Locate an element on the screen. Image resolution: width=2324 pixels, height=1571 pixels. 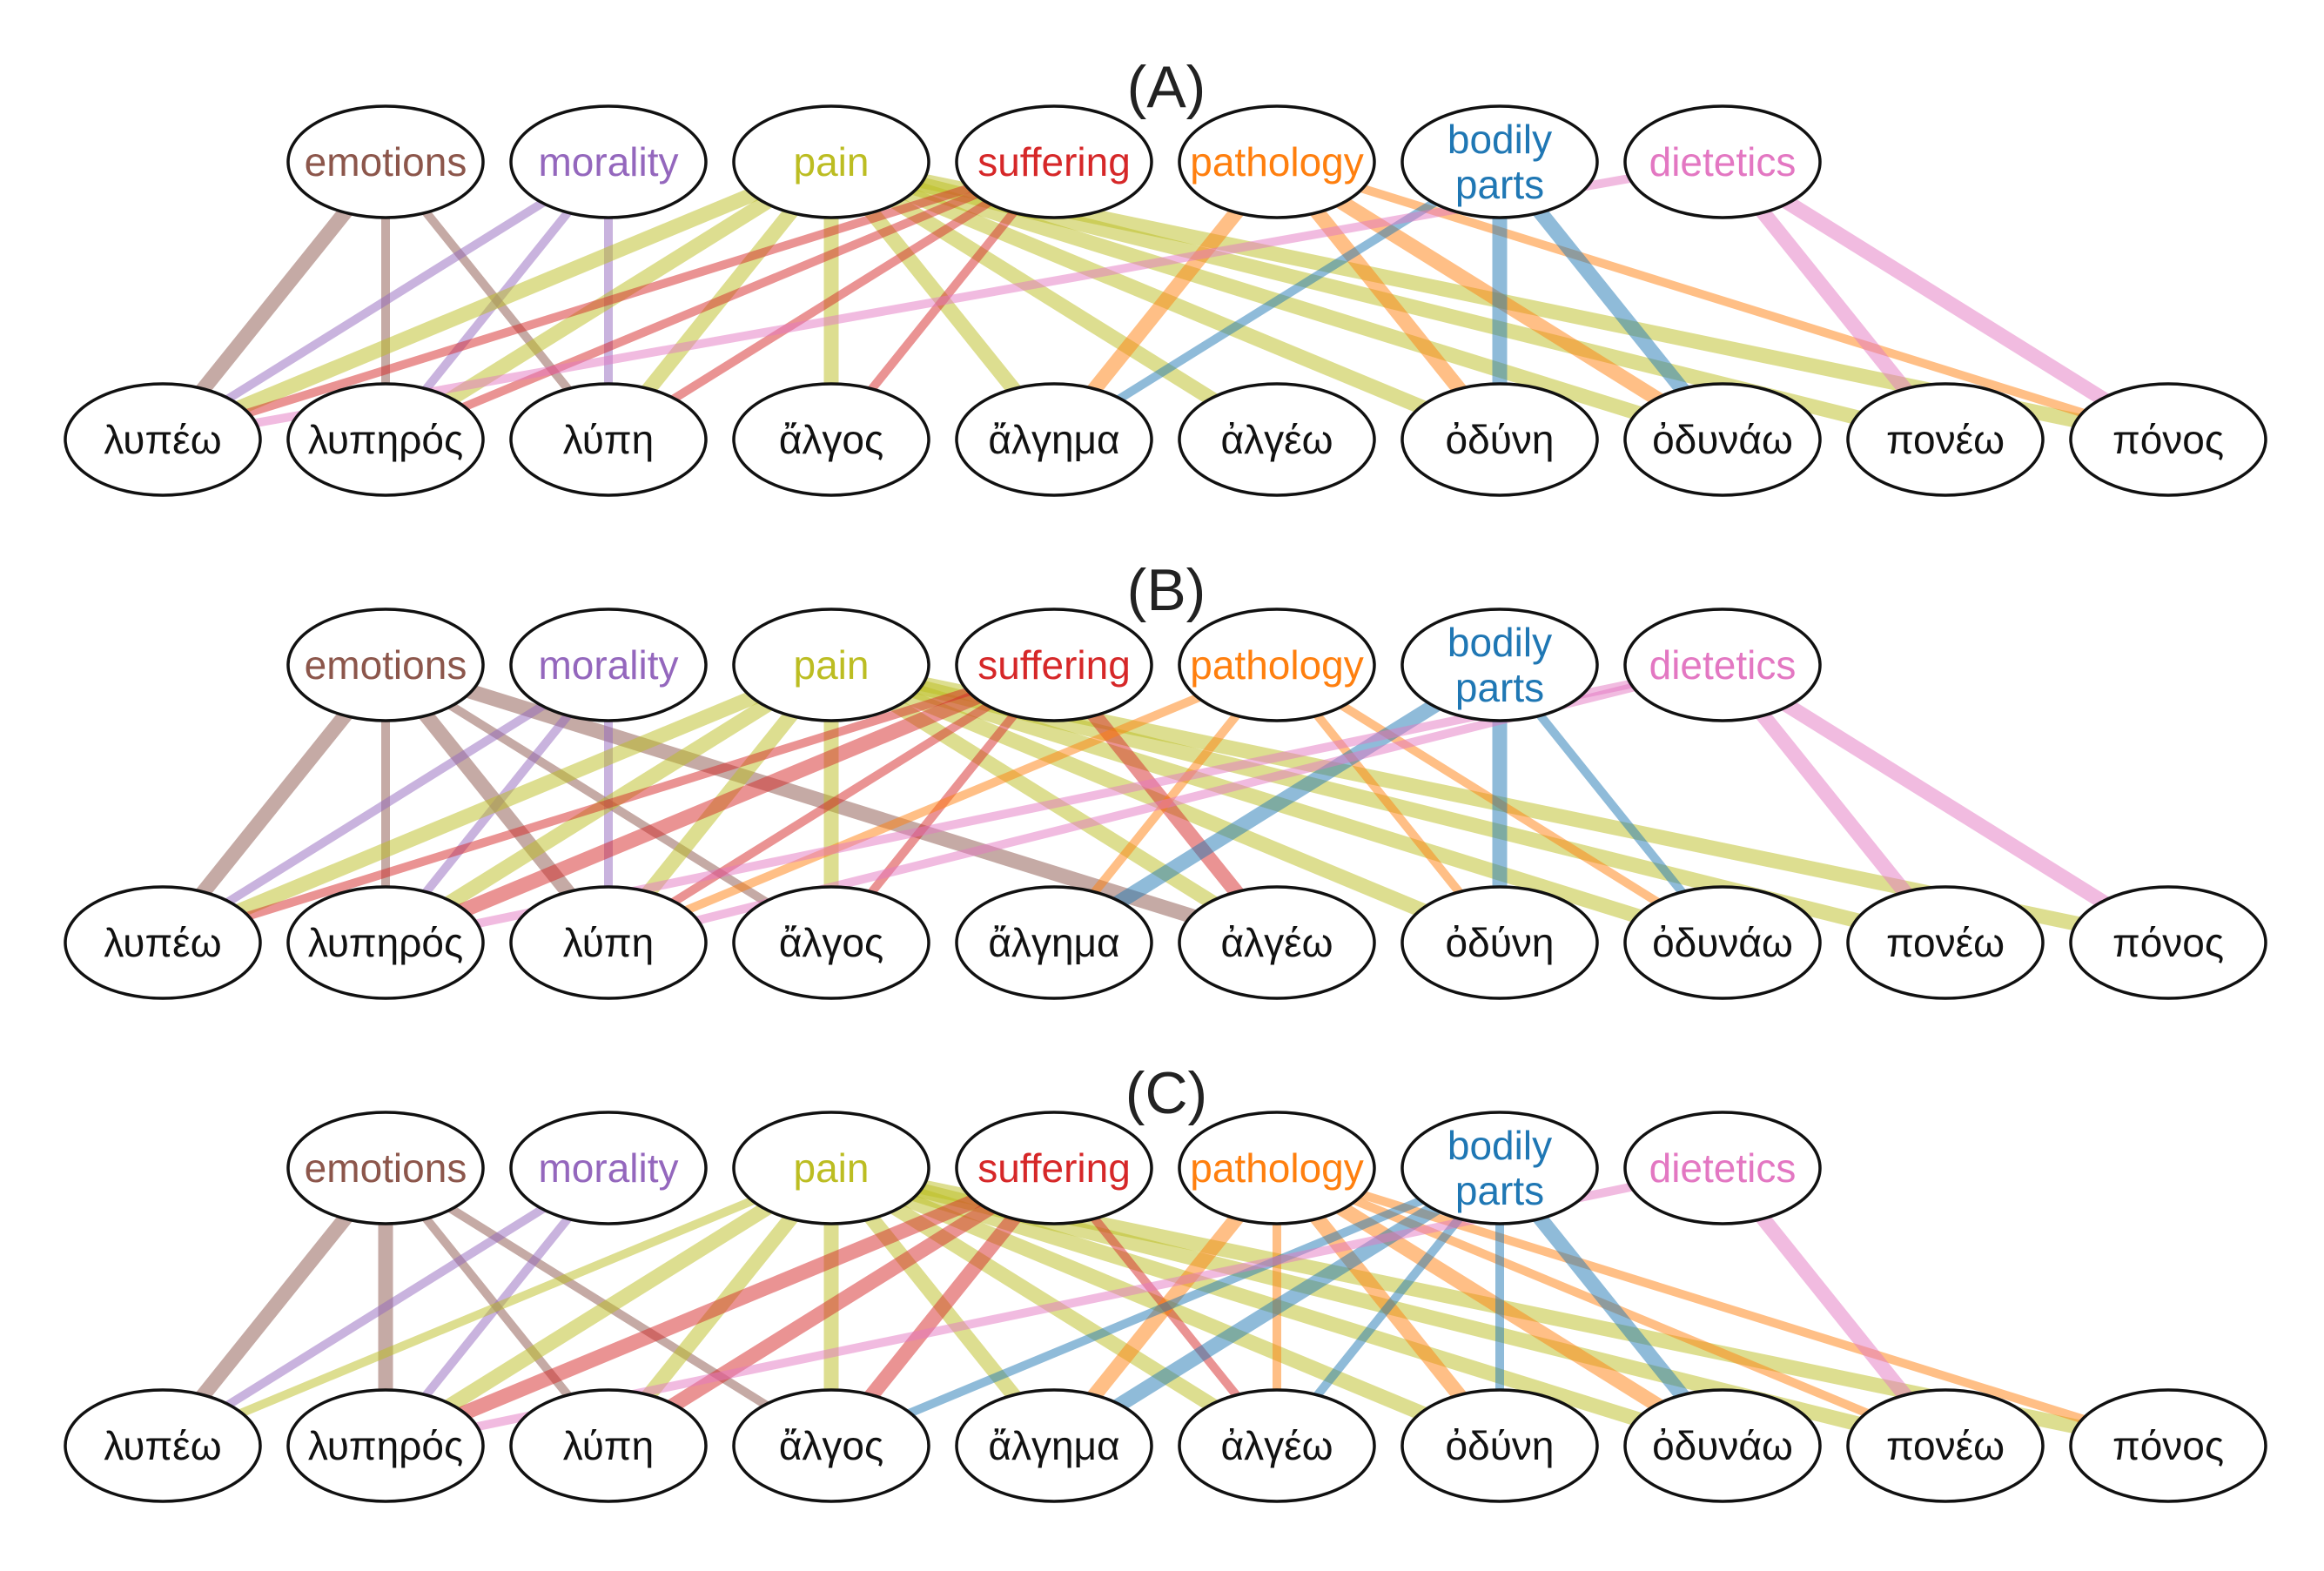
word-label: ἀλγέω is located at coordinates (1276, 942).